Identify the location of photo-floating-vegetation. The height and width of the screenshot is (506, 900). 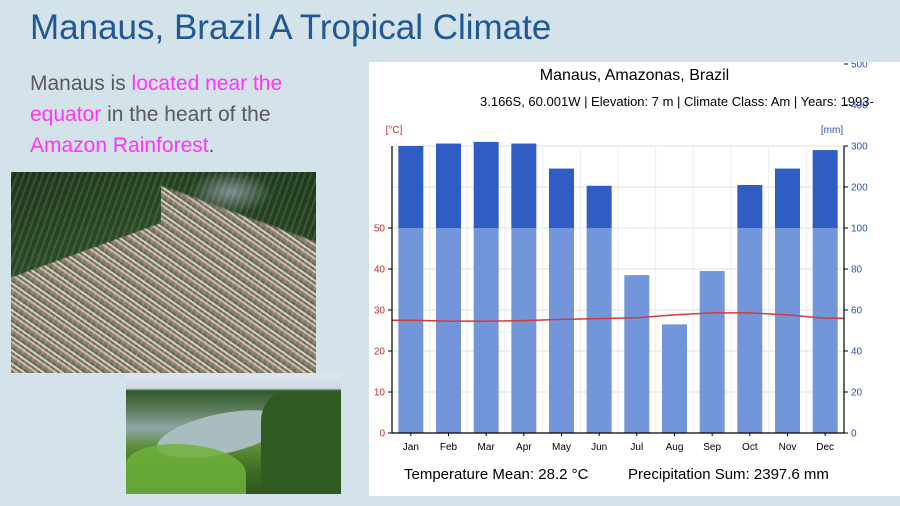
(186, 469).